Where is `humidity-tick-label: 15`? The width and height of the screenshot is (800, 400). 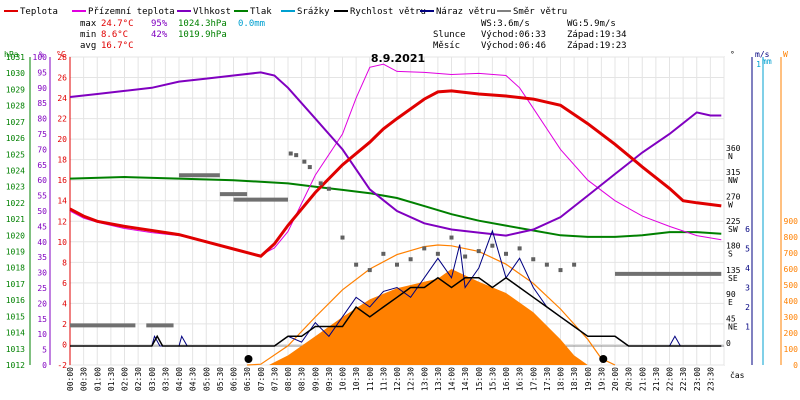 humidity-tick-label: 15 is located at coordinates (42, 319).